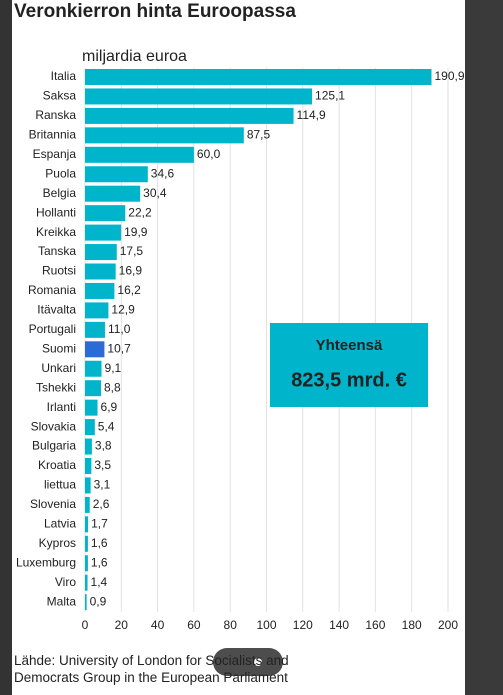 This screenshot has height=695, width=503. What do you see at coordinates (123, 310) in the screenshot?
I see `value-label: 12,9` at bounding box center [123, 310].